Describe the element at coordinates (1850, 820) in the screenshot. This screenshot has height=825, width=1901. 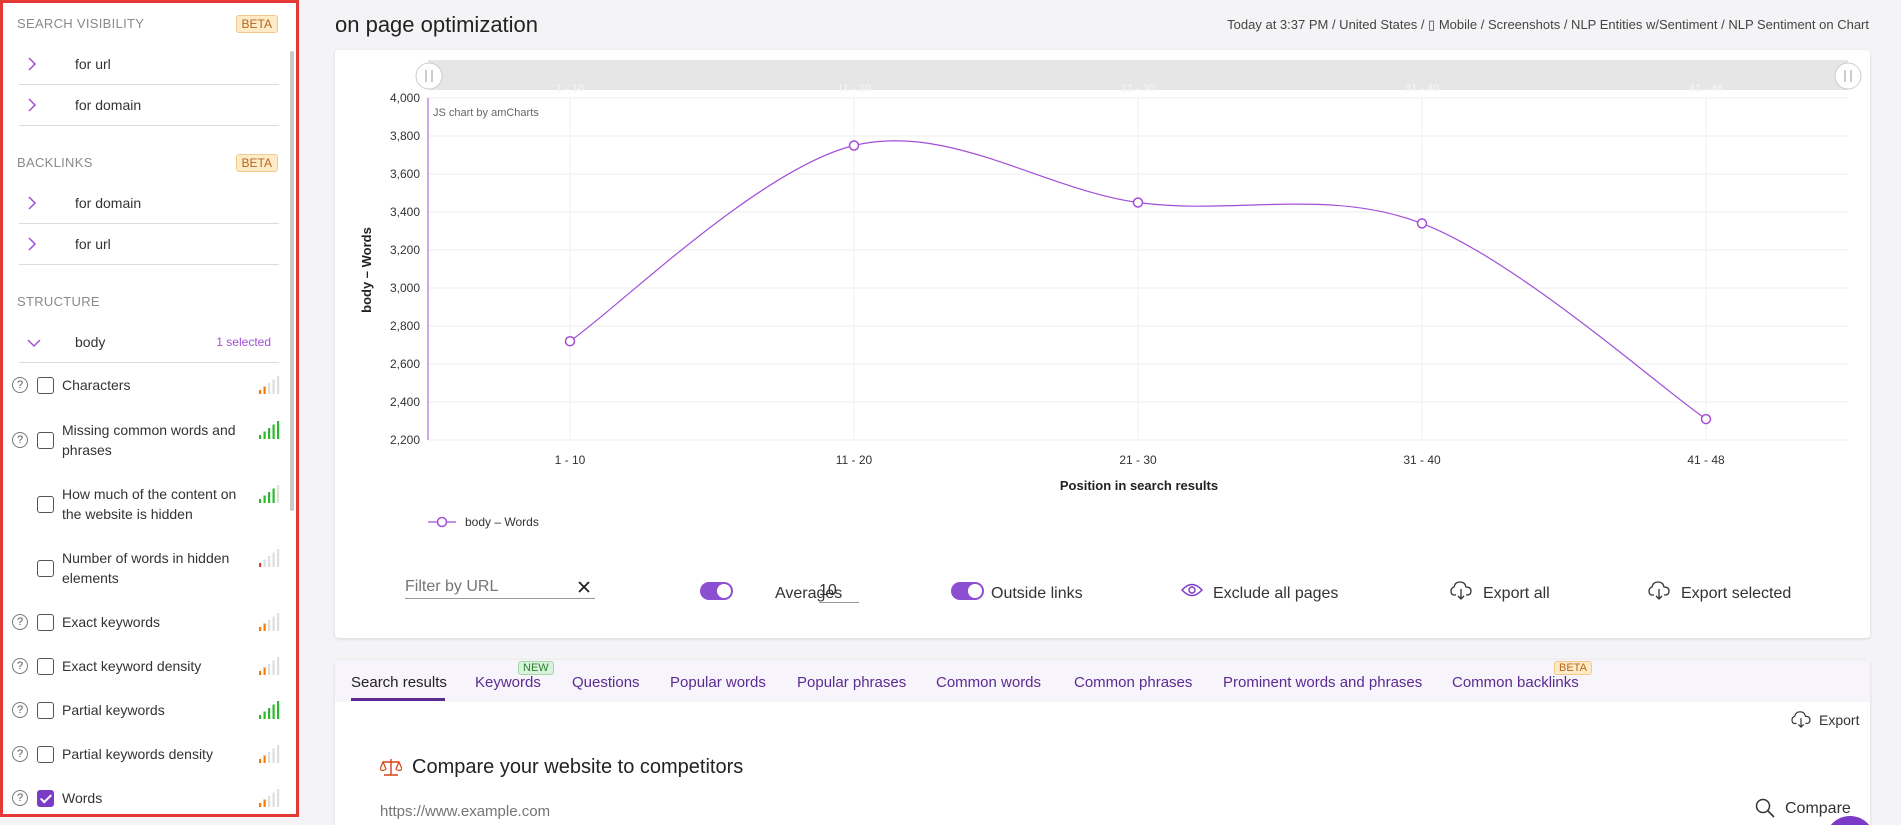
I see `help-chat-button` at that location.